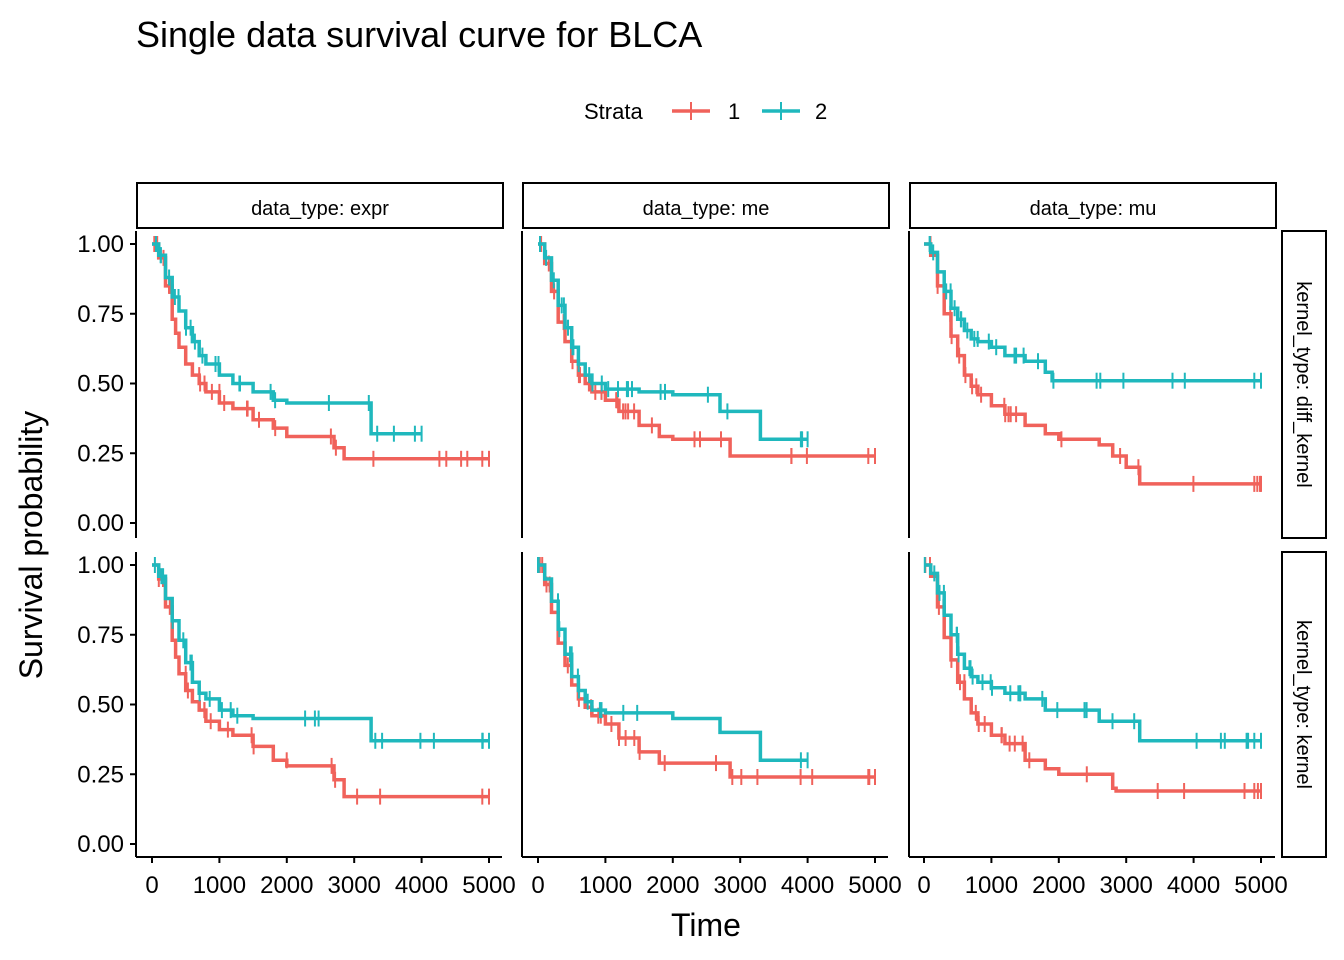  I want to click on strip-label-expr: data_type: expr, so click(320, 209).